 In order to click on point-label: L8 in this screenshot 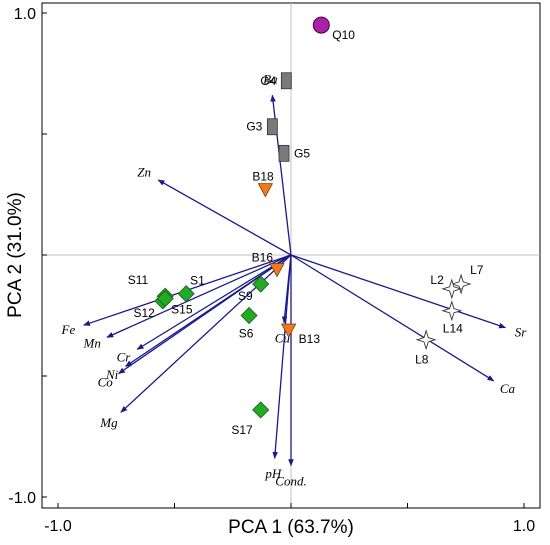, I will do `click(422, 360)`.